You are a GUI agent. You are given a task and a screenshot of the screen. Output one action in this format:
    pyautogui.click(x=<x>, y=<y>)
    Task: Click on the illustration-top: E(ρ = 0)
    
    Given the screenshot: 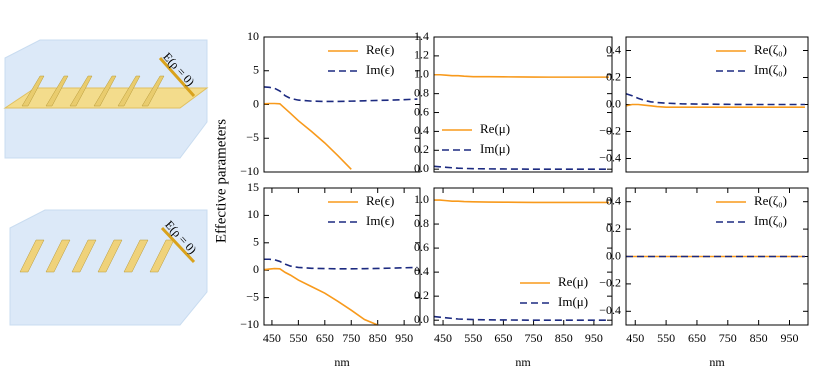 What is the action you would take?
    pyautogui.click(x=106, y=99)
    